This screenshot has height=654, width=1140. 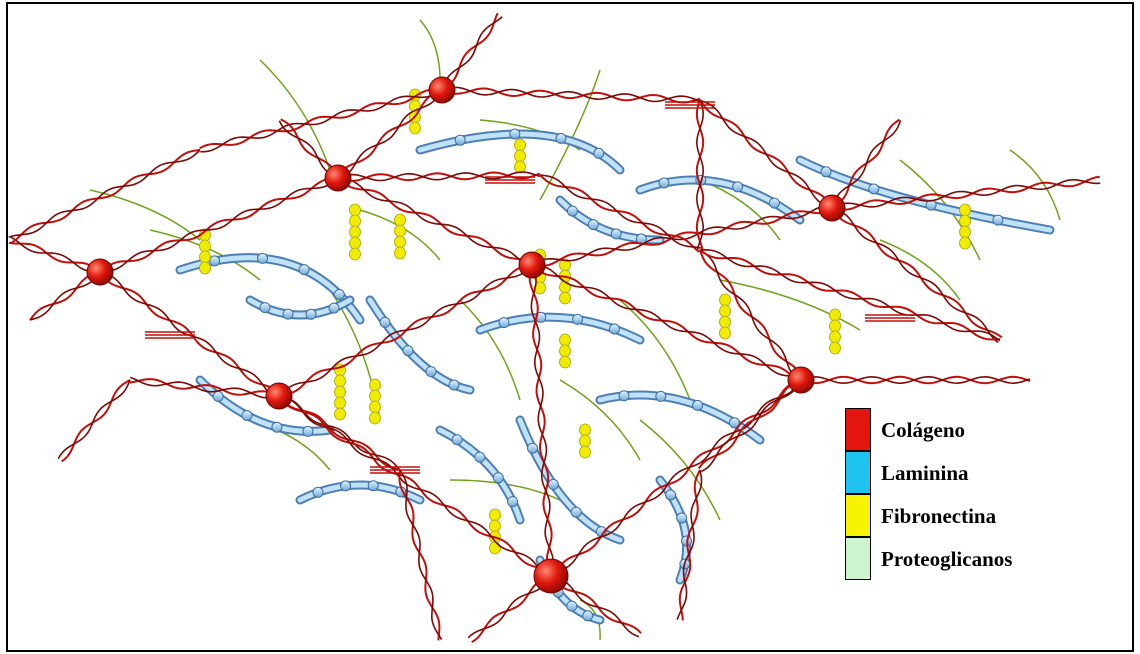 I want to click on legend-item-proteoglycan: Proteoglicanos, so click(x=960, y=558).